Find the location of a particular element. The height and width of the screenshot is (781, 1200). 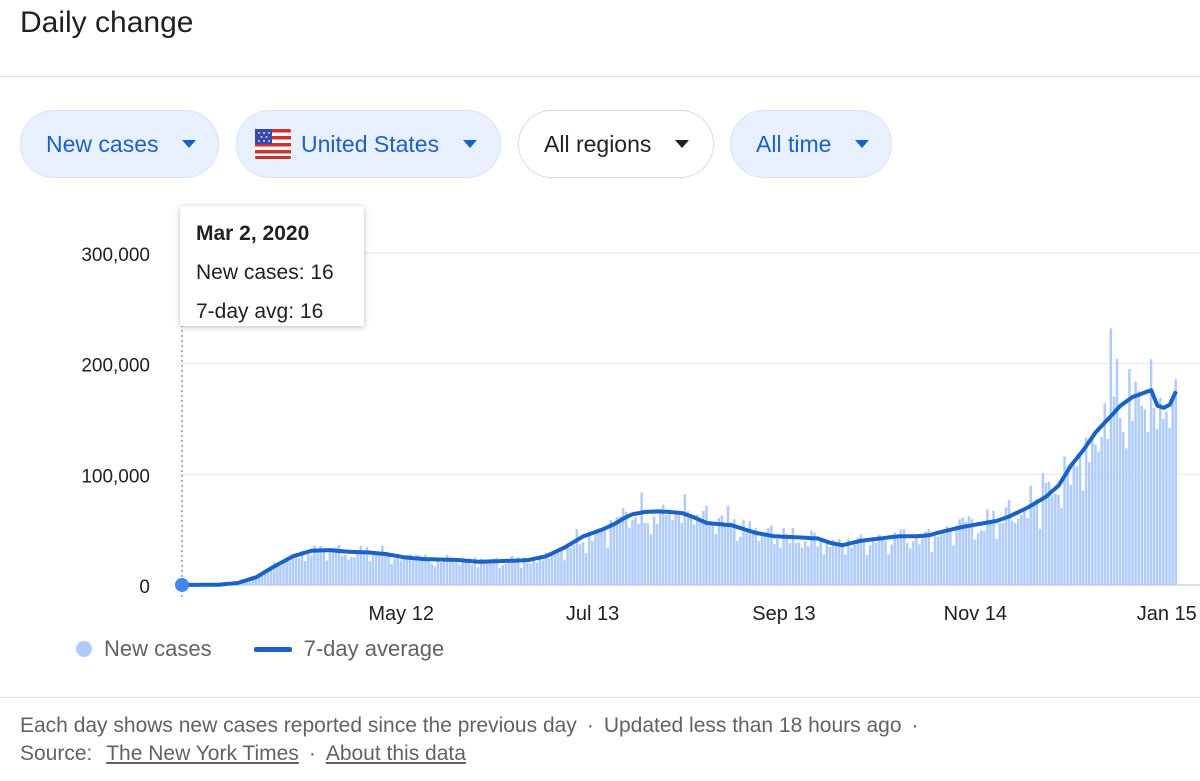

metric-filter-chip: New cases is located at coordinates (119, 144).